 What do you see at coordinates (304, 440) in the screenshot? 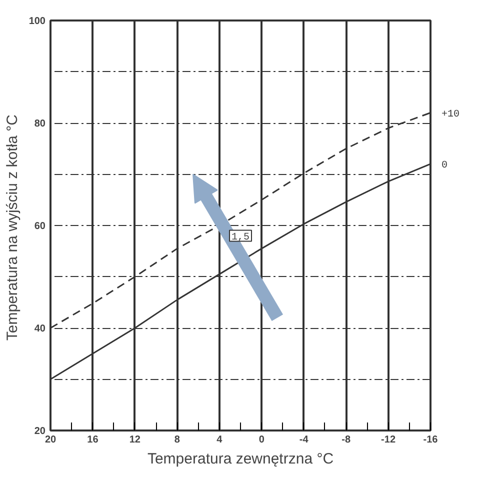
I see `x-tick-label: -4` at bounding box center [304, 440].